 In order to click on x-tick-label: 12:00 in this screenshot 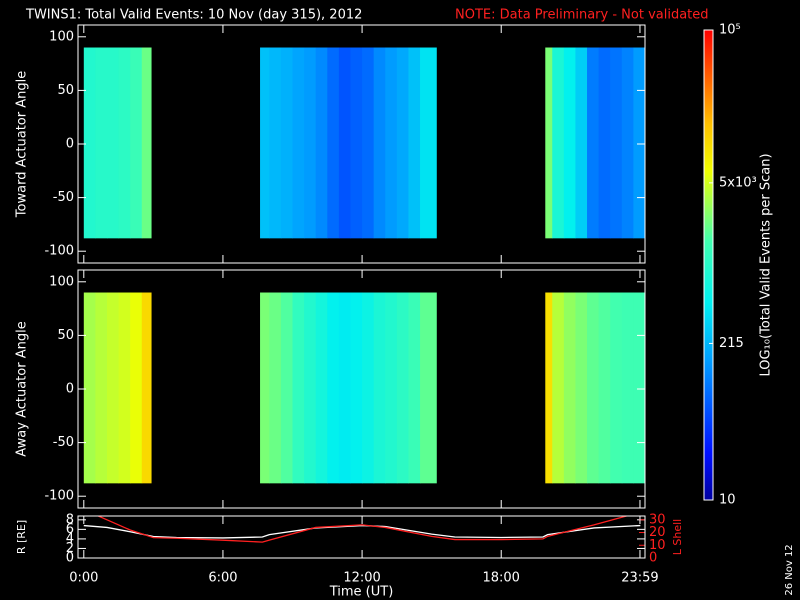, I will do `click(361, 578)`.